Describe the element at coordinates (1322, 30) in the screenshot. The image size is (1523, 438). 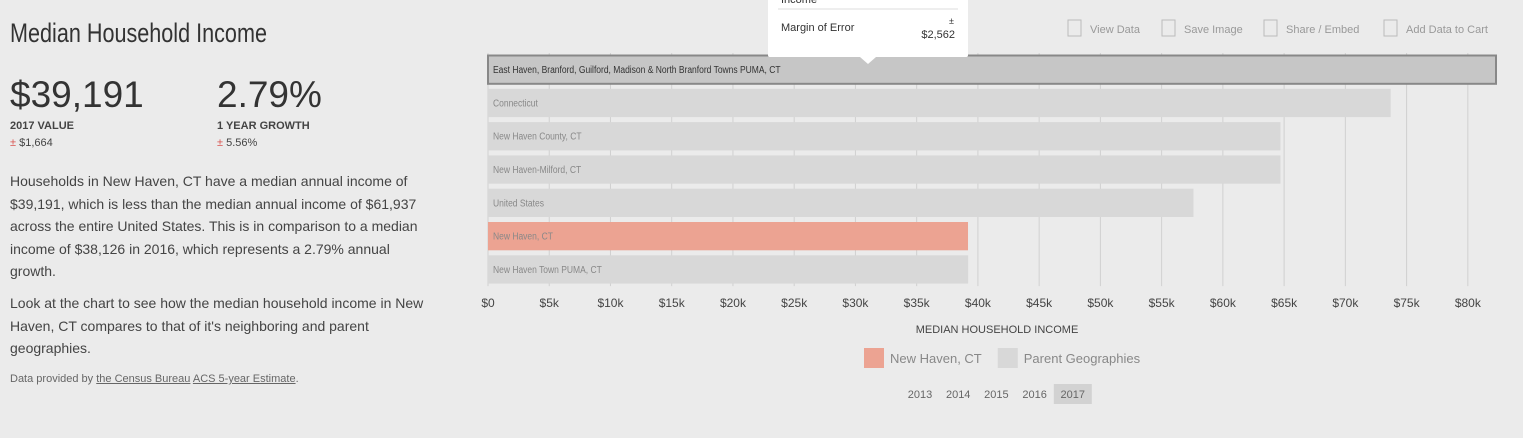
I see `toolbar-button: Share / Embed` at that location.